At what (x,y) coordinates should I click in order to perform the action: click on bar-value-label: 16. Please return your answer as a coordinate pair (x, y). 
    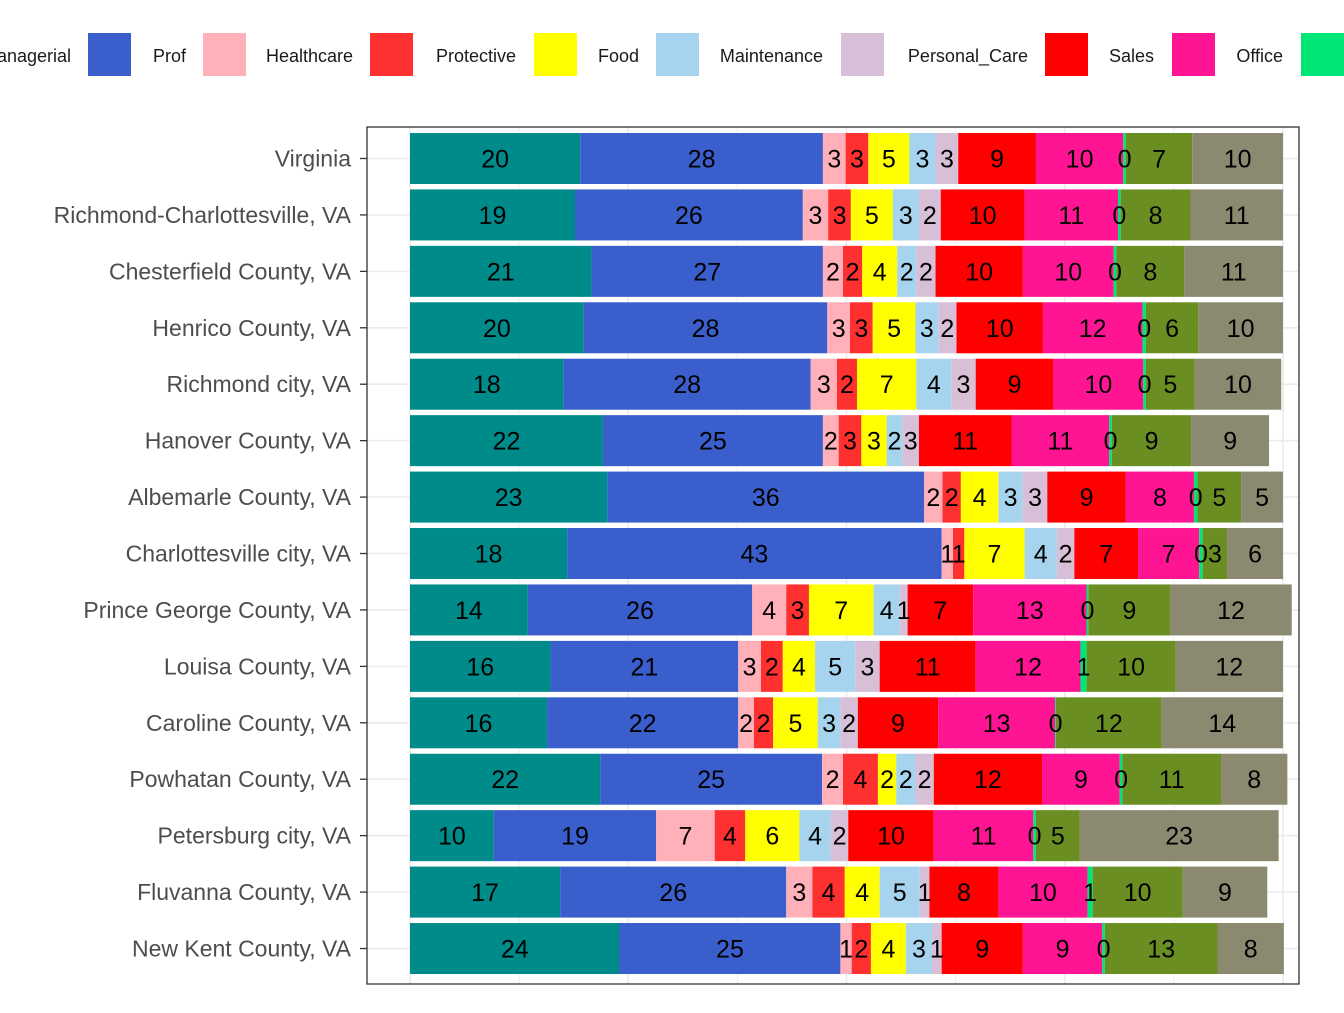
    Looking at the image, I should click on (480, 667).